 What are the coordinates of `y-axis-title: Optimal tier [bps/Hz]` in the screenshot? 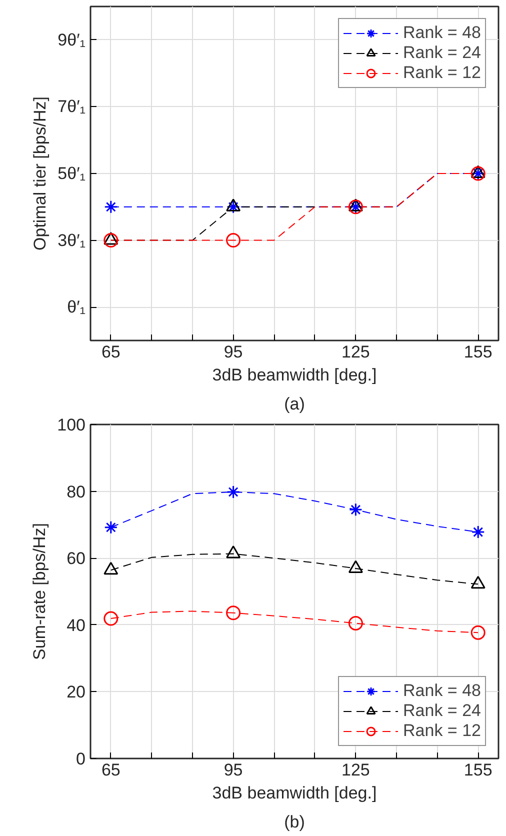 It's located at (40, 173).